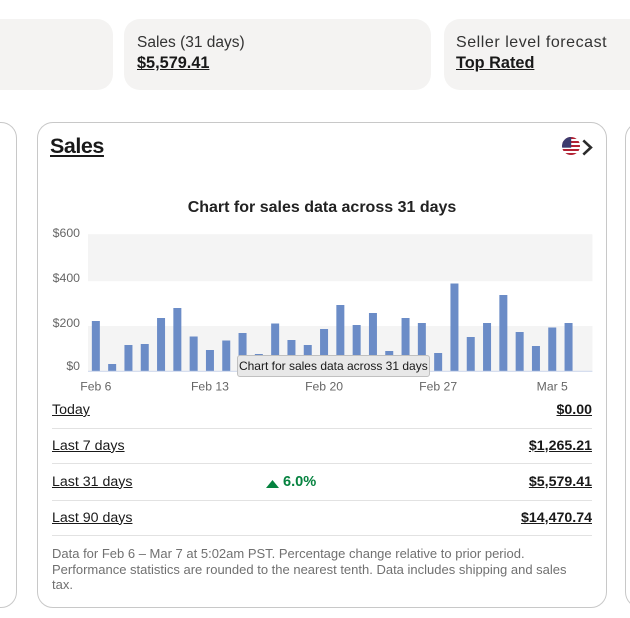 This screenshot has width=630, height=618. Describe the element at coordinates (95, 386) in the screenshot. I see `svg-text: Feb 6` at that location.